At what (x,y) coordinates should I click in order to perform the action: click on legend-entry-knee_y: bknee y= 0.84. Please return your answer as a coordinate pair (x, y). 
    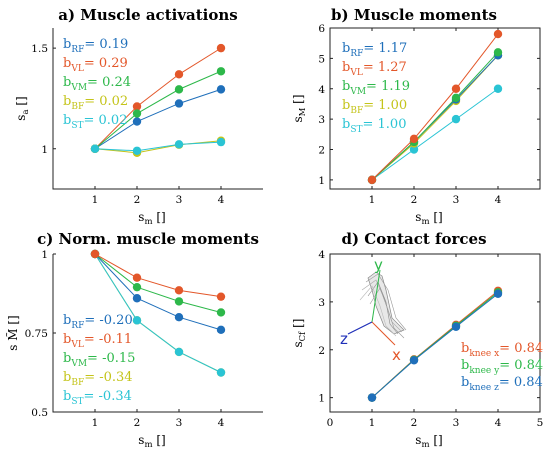
    Looking at the image, I should click on (502, 367).